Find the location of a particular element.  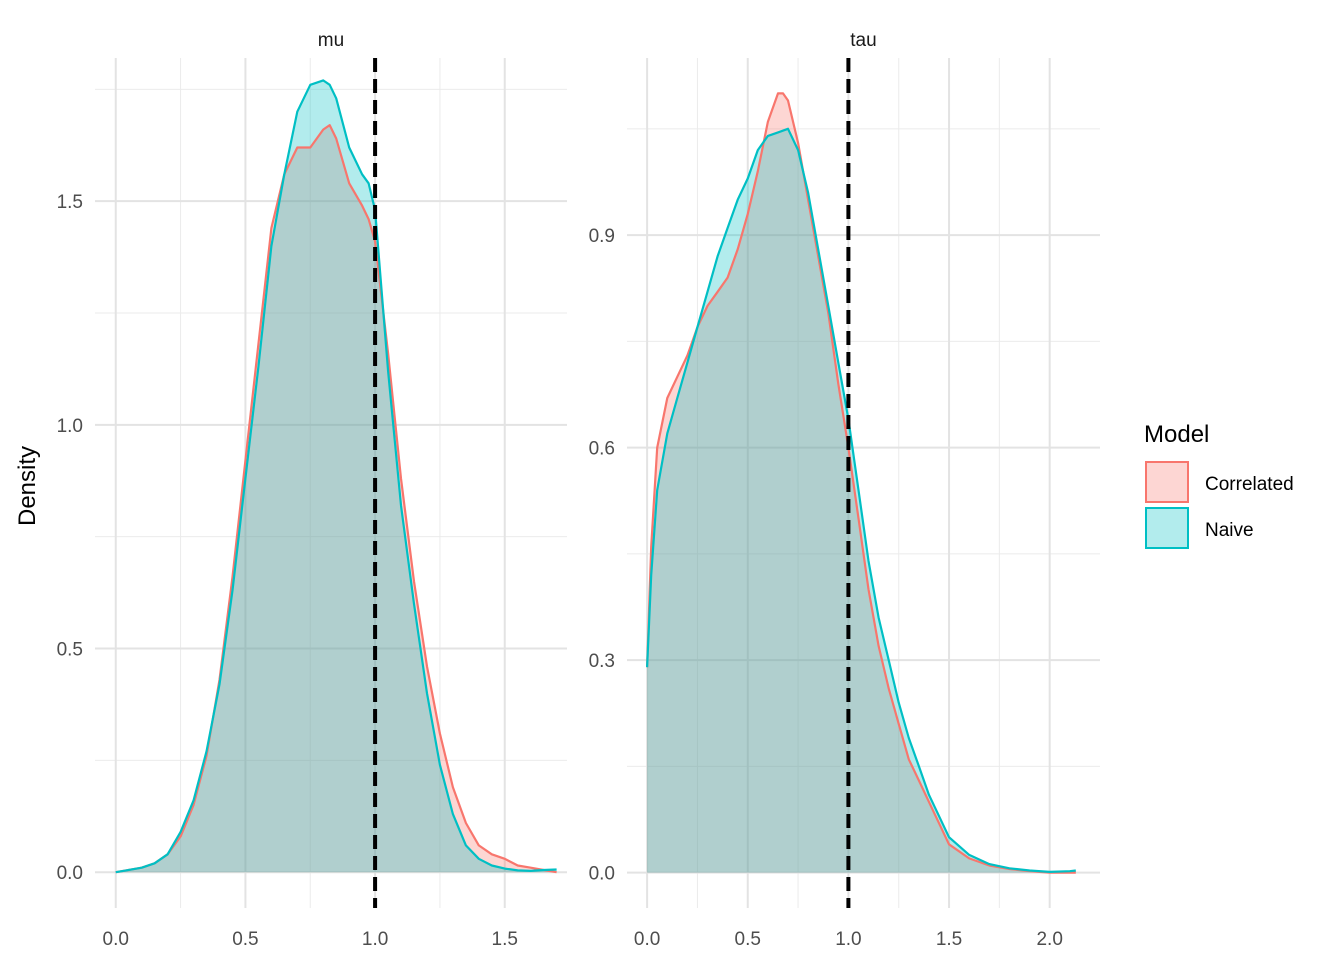

legend-label-naive: Naive is located at coordinates (1229, 530).